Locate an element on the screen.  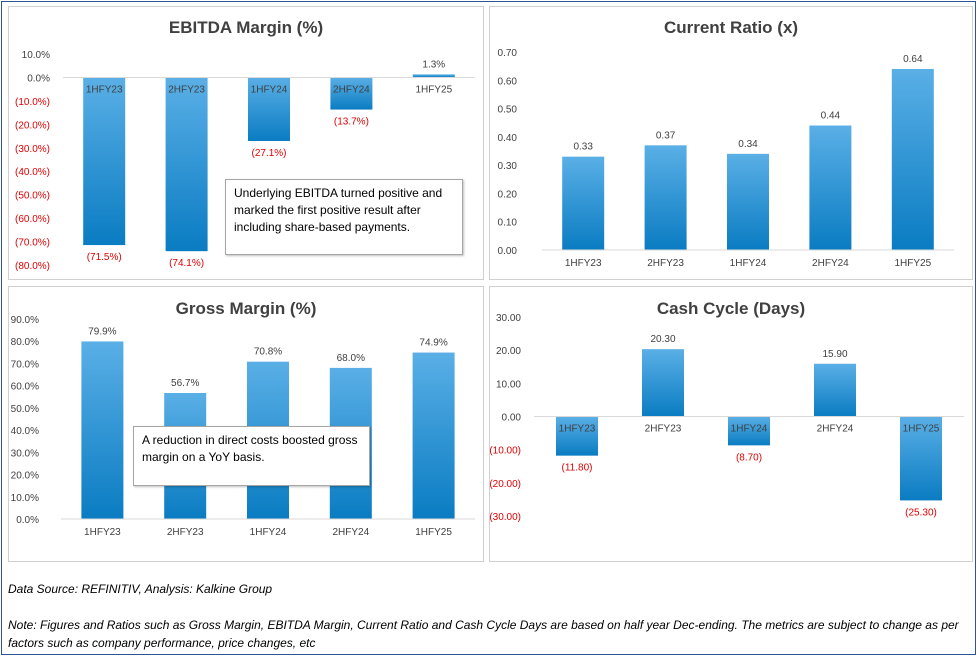
y-tick-label: 10.0% is located at coordinates (36, 55).